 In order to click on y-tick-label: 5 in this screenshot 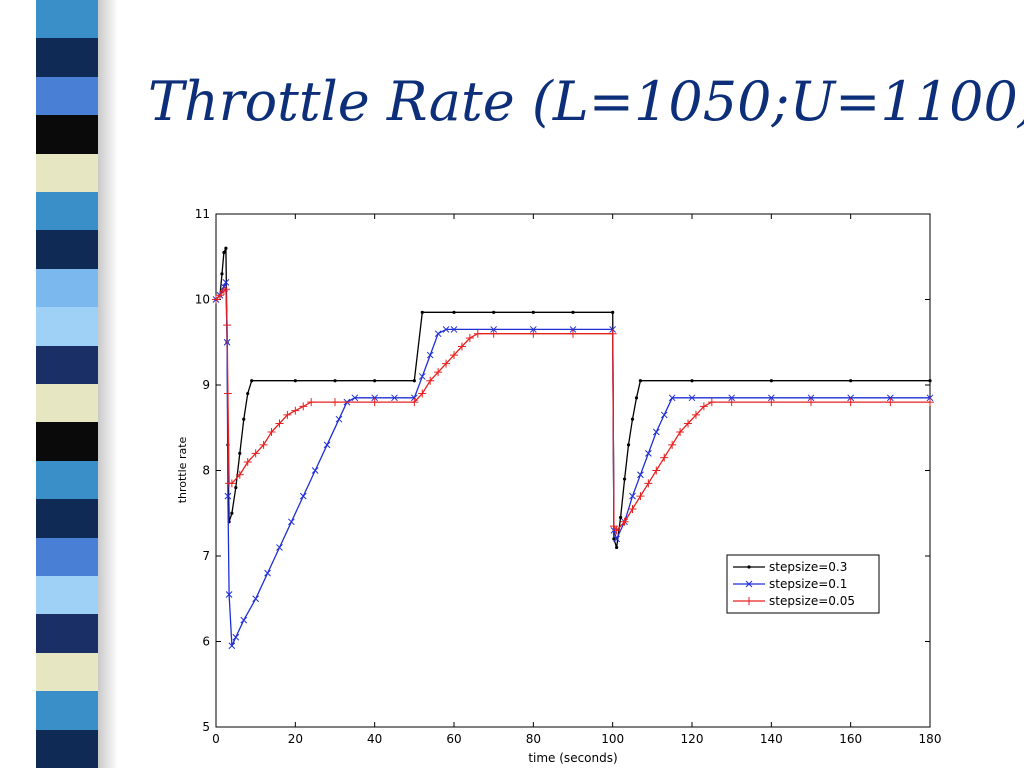, I will do `click(206, 727)`.